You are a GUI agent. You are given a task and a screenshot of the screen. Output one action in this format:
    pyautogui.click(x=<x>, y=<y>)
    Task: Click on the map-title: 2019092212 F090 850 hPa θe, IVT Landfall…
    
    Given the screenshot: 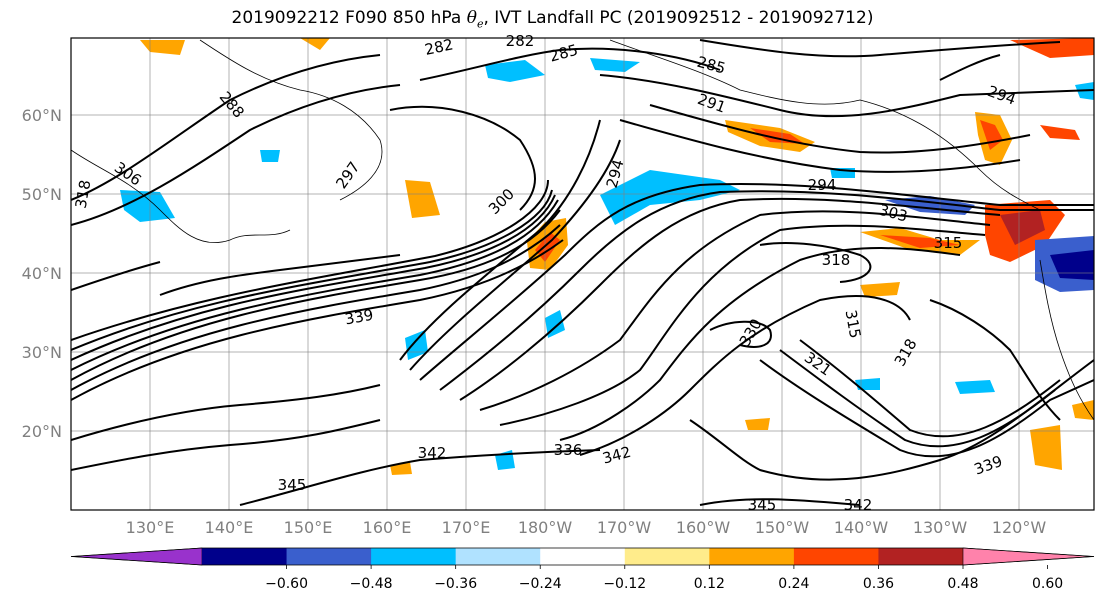 What is the action you would take?
    pyautogui.click(x=552, y=19)
    